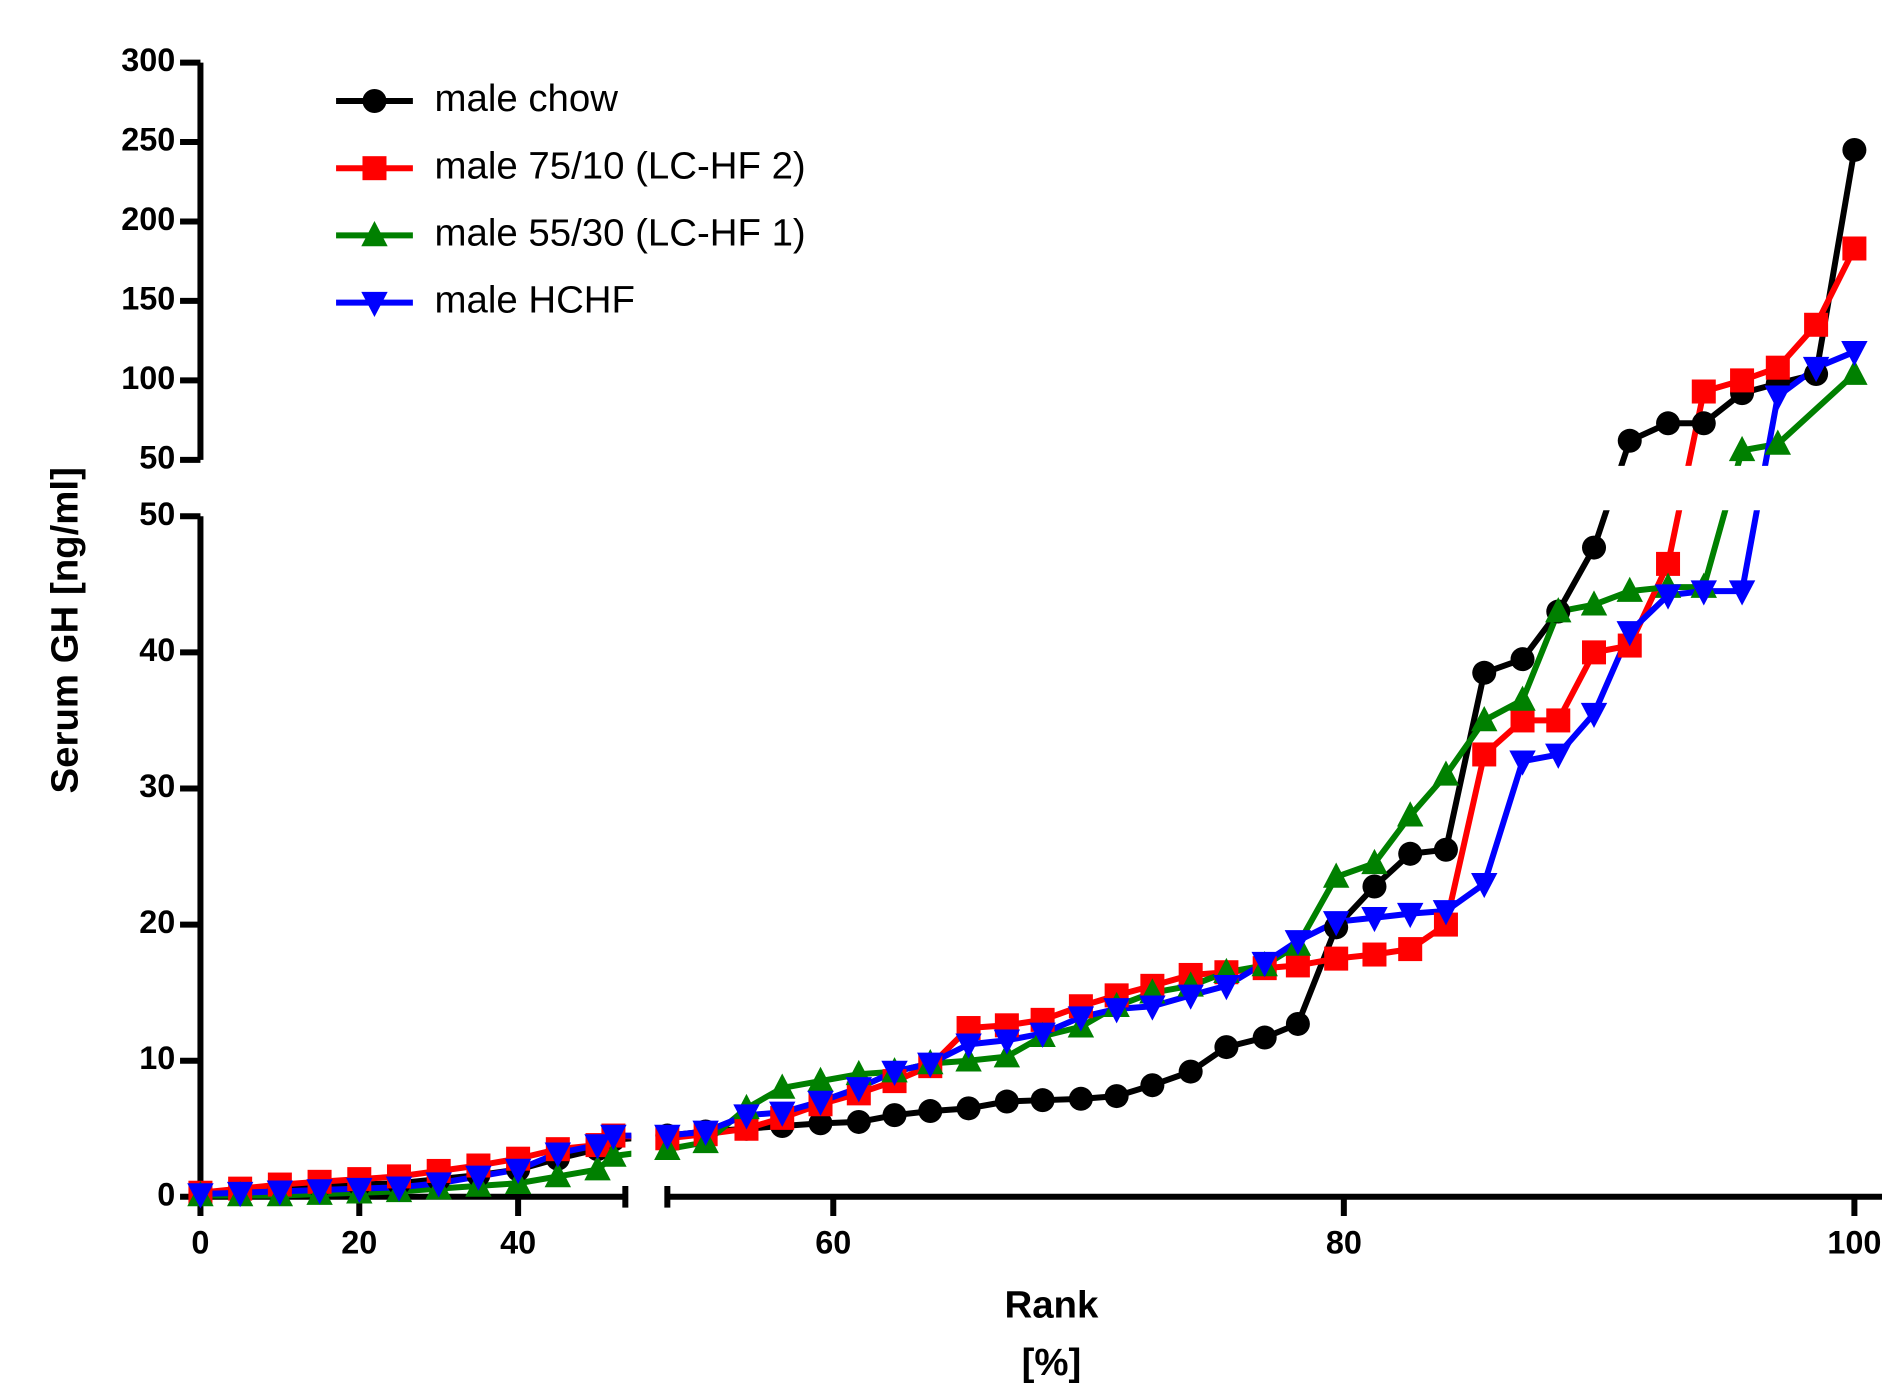 The height and width of the screenshot is (1389, 1882). I want to click on legend-label: male HCHF, so click(534, 300).